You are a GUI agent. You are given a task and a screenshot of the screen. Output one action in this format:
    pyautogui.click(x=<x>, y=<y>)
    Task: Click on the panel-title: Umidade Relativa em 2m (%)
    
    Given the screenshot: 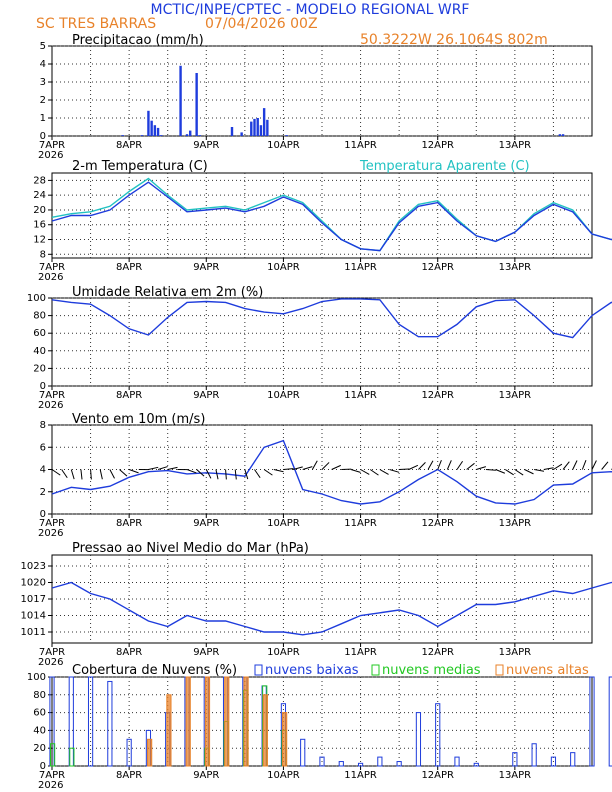 What is the action you would take?
    pyautogui.click(x=167, y=292)
    